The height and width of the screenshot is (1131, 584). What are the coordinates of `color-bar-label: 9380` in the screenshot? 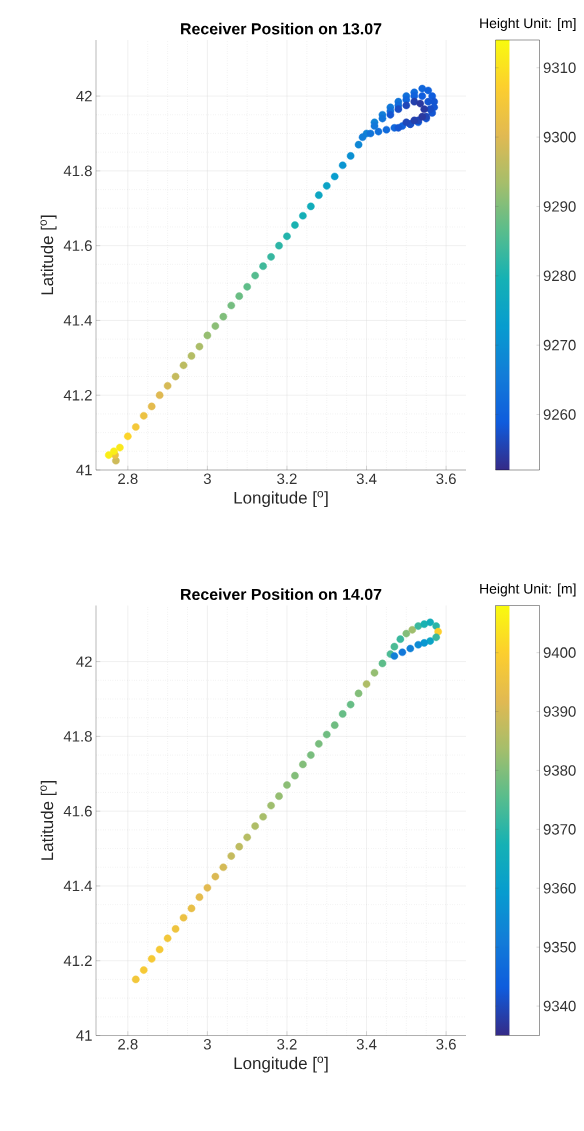 It's located at (559, 770).